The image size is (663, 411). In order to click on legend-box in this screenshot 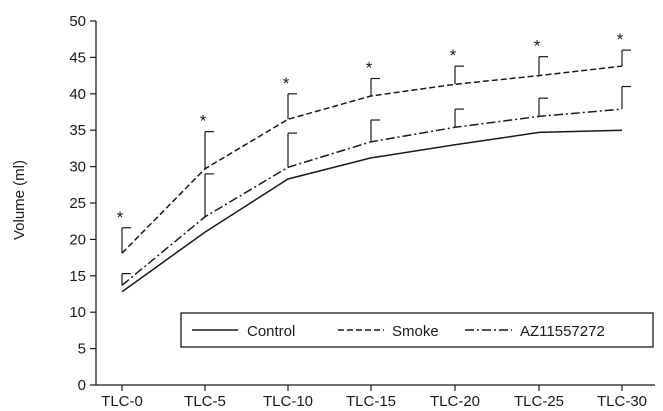, I will do `click(417, 330)`.